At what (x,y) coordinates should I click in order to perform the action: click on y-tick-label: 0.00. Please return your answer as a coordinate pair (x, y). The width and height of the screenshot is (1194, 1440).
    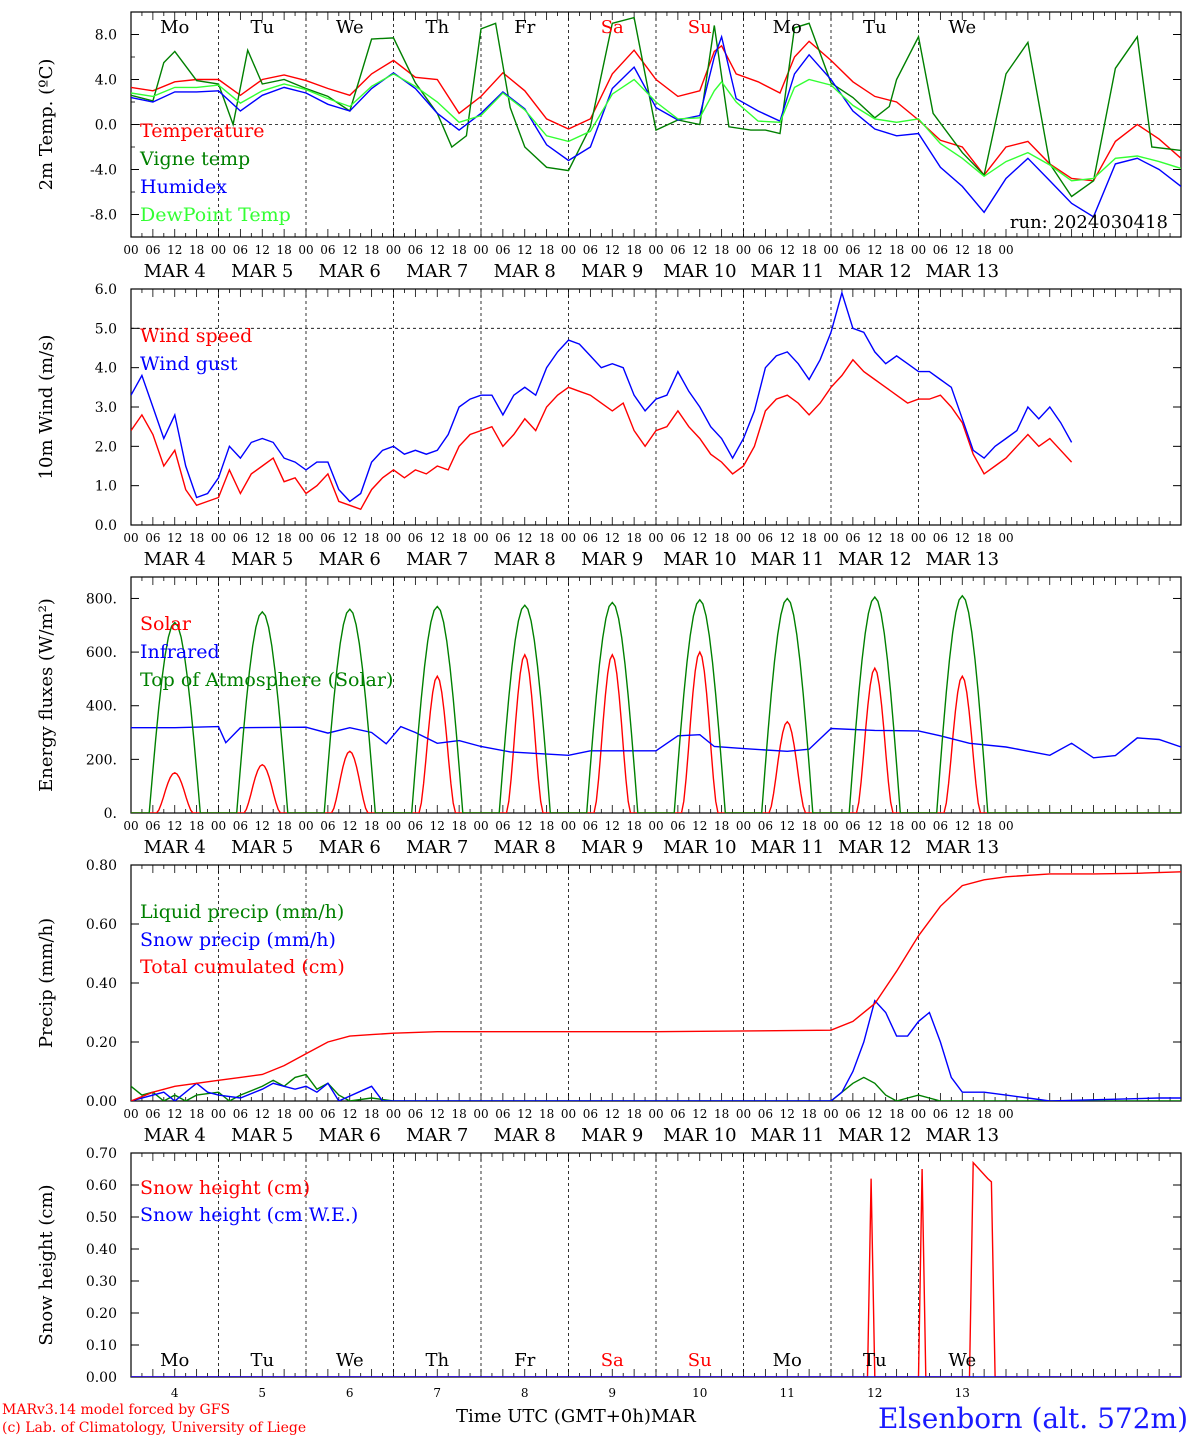
    Looking at the image, I should click on (101, 1102).